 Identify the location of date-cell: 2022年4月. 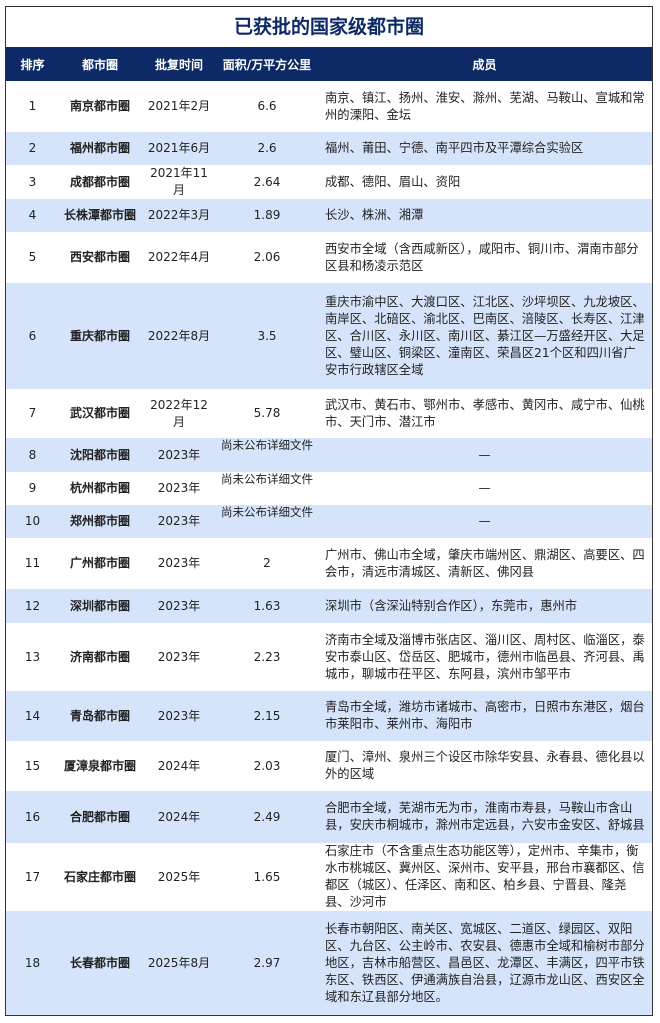
(179, 257).